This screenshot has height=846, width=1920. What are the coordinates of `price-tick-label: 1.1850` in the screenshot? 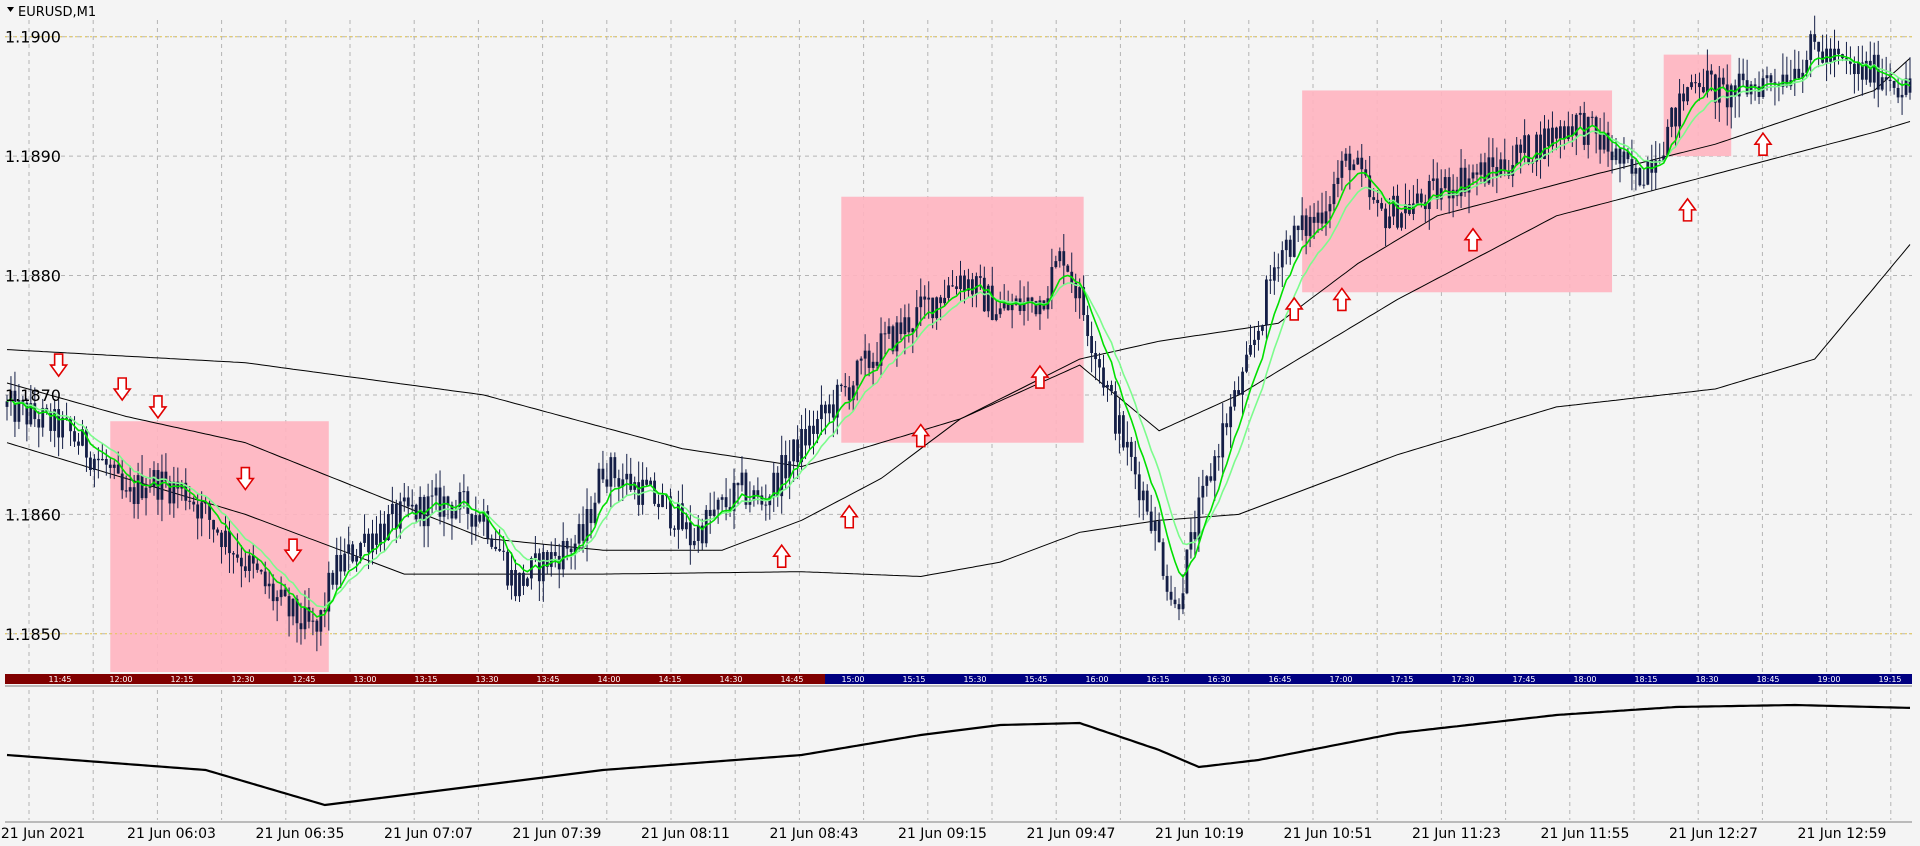 It's located at (33, 634).